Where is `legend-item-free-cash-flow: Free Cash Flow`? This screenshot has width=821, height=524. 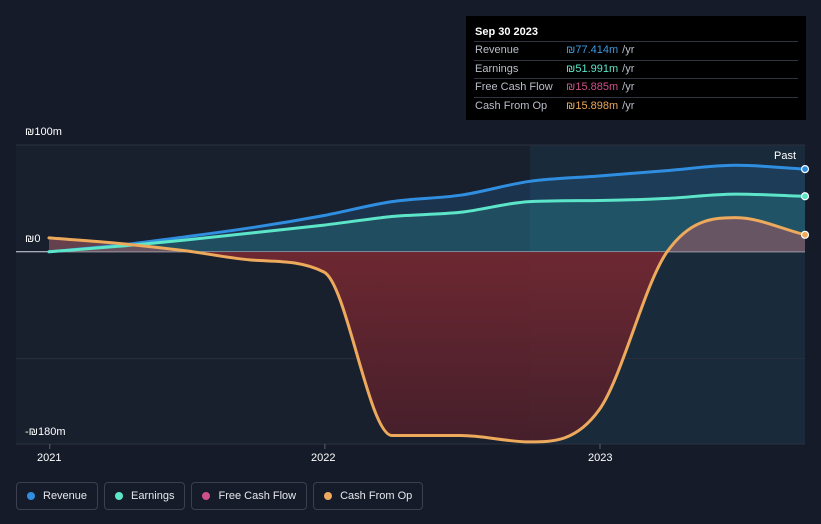
legend-item-free-cash-flow: Free Cash Flow is located at coordinates (249, 496).